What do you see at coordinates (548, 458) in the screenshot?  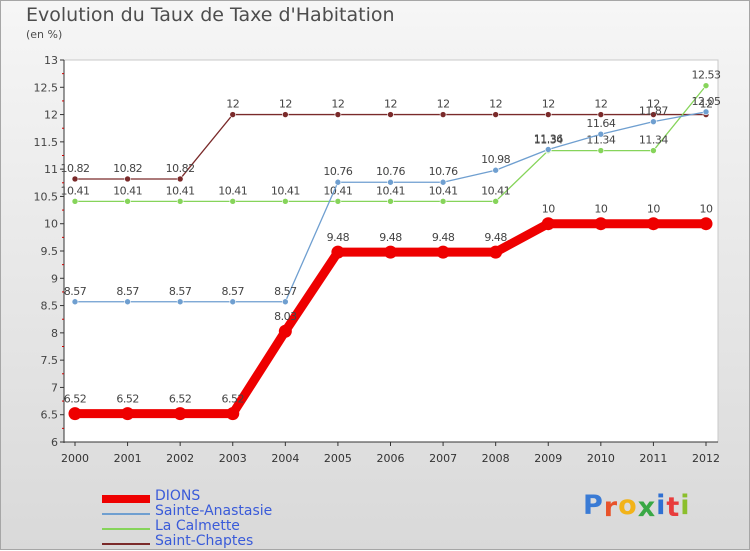 I see `x-tick-label: 2009` at bounding box center [548, 458].